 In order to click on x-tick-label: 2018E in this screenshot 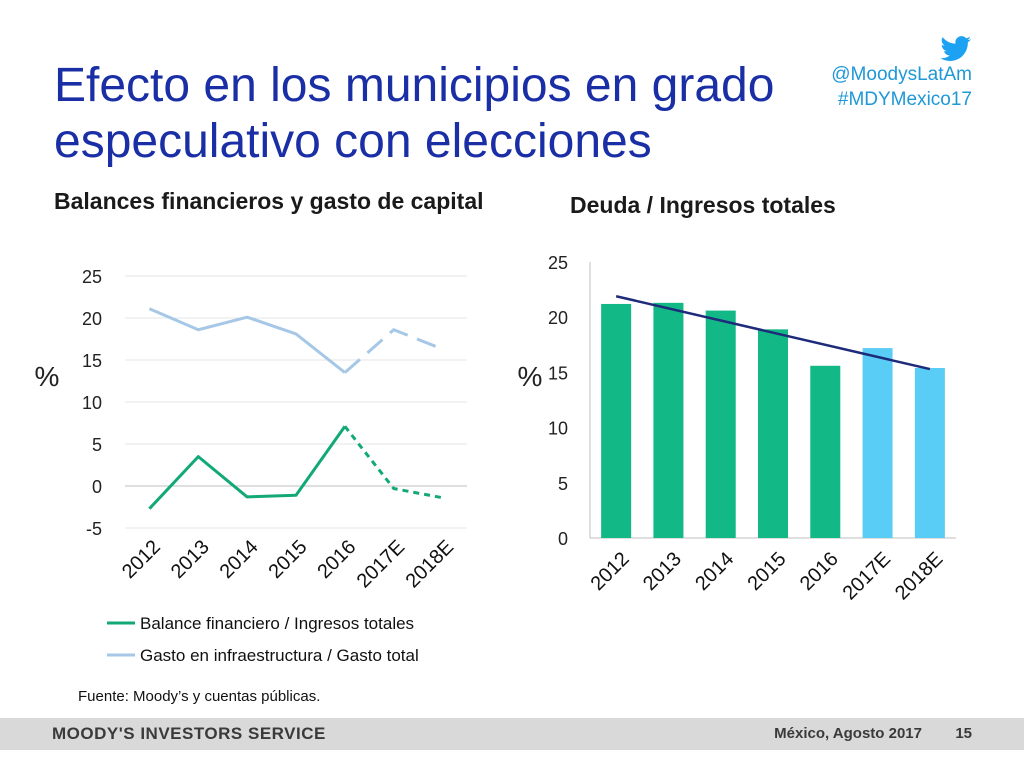, I will do `click(919, 576)`.